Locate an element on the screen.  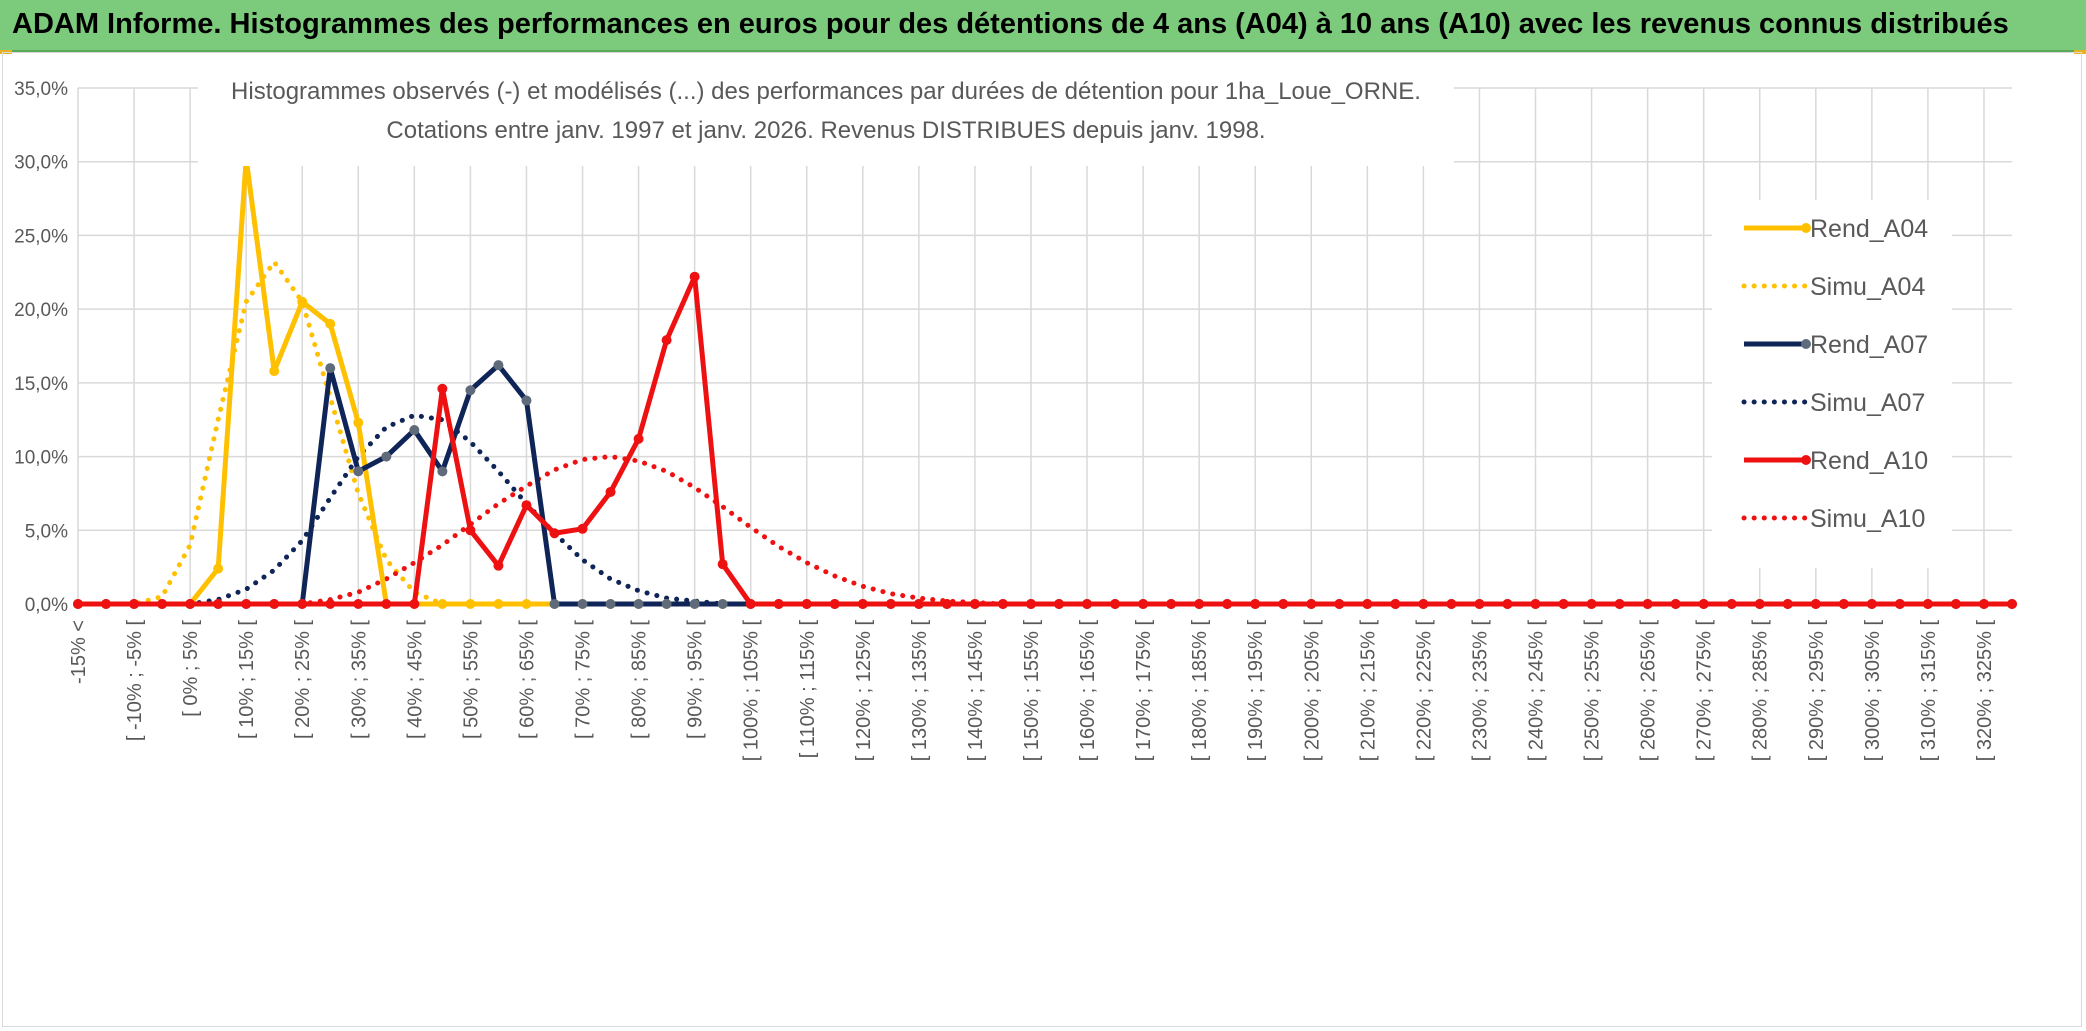
x-tick-label: [ 160% ; 165% [ is located at coordinates (1088, 691).